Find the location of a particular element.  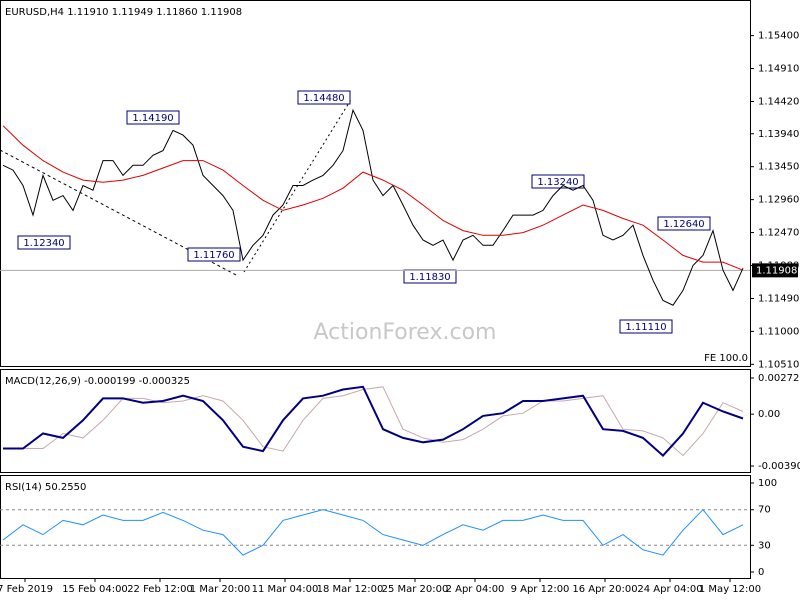

watermark: ActionForex.com is located at coordinates (405, 332).